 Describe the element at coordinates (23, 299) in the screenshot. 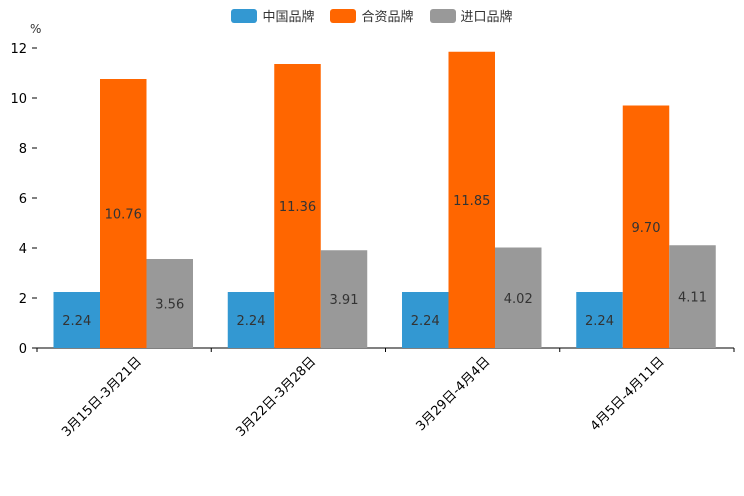

I see `y-tick-label: 2` at that location.